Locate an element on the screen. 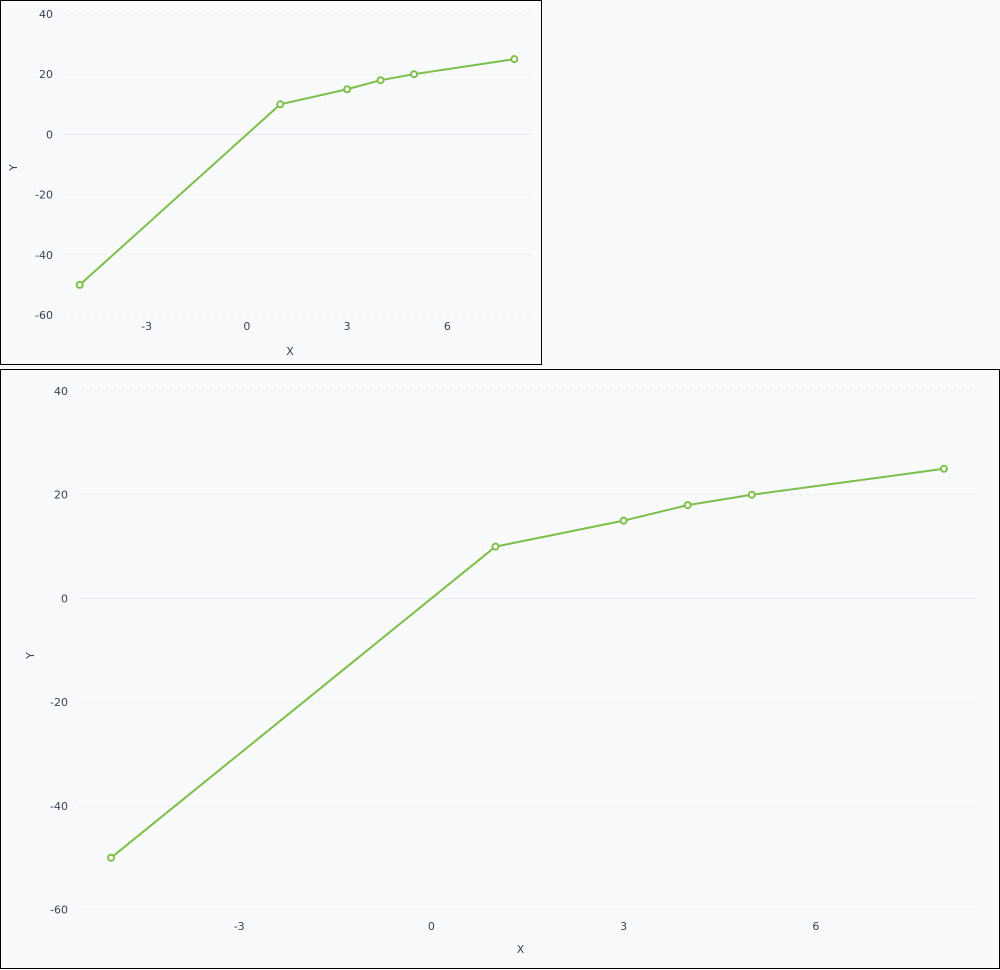 The height and width of the screenshot is (970, 1000). top-y-tick-label: -40 is located at coordinates (44, 255).